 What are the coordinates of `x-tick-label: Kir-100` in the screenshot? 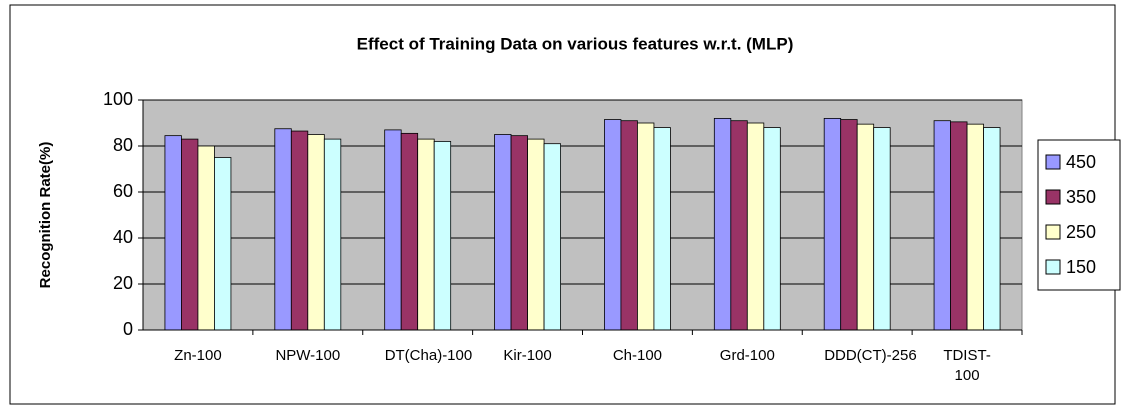 It's located at (527, 355).